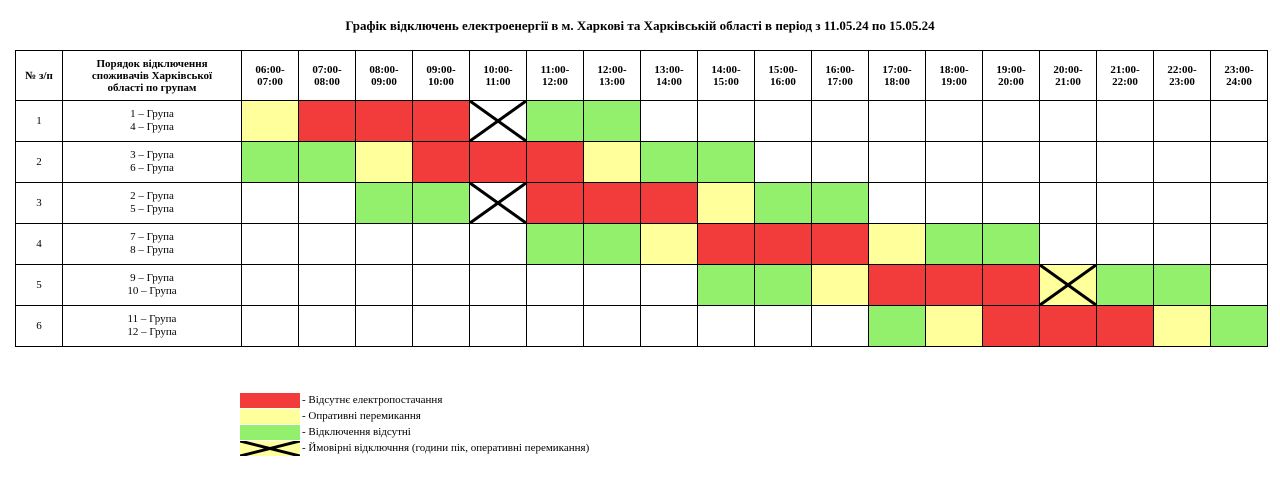 The width and height of the screenshot is (1280, 481). Describe the element at coordinates (39, 244) in the screenshot. I see `row-number: 4` at that location.